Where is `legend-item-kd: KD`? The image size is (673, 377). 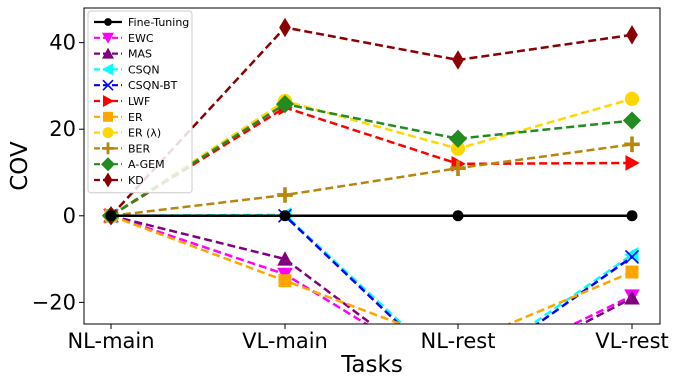 legend-item-kd: KD is located at coordinates (119, 180).